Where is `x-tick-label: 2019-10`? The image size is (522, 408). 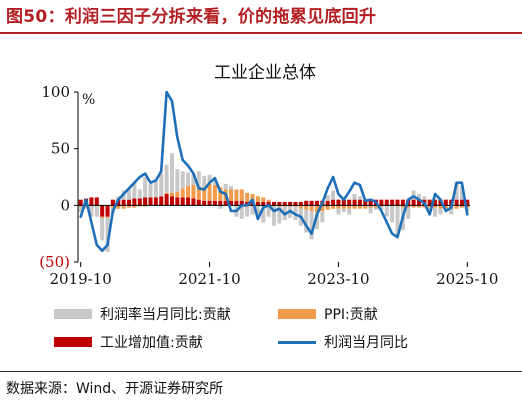
x-tick-label: 2019-10 is located at coordinates (81, 279).